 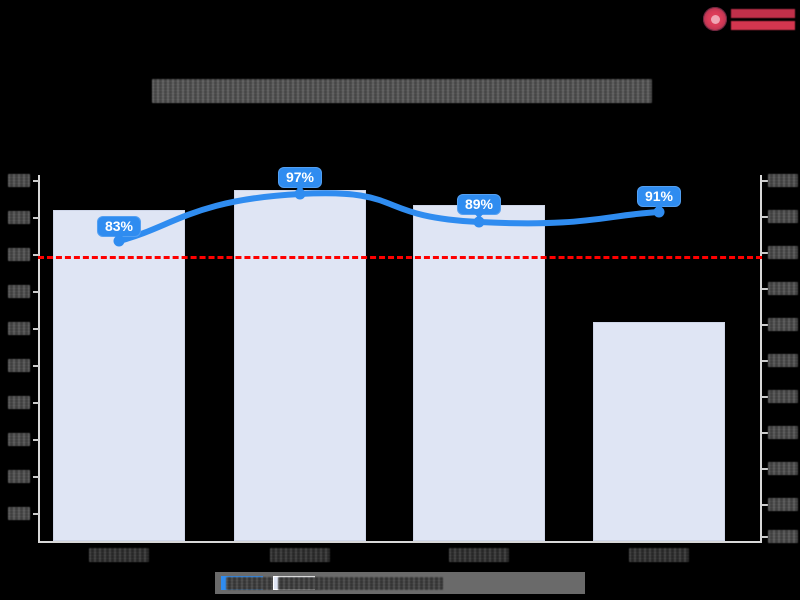 I want to click on legend-item-line, so click(x=271, y=583).